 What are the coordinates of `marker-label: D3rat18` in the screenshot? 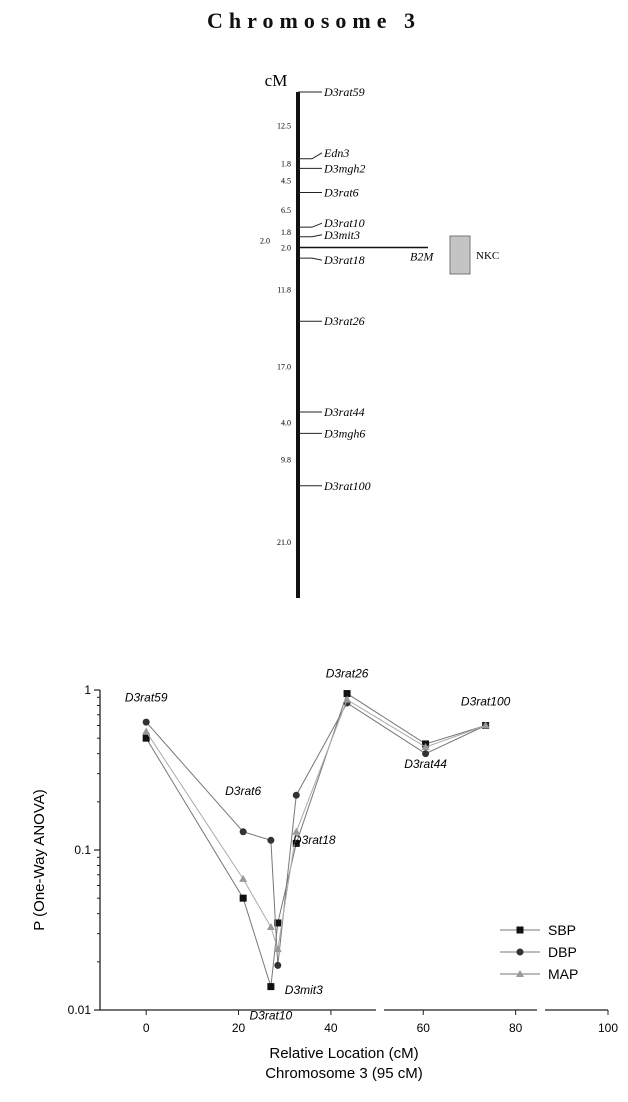 It's located at (344, 260).